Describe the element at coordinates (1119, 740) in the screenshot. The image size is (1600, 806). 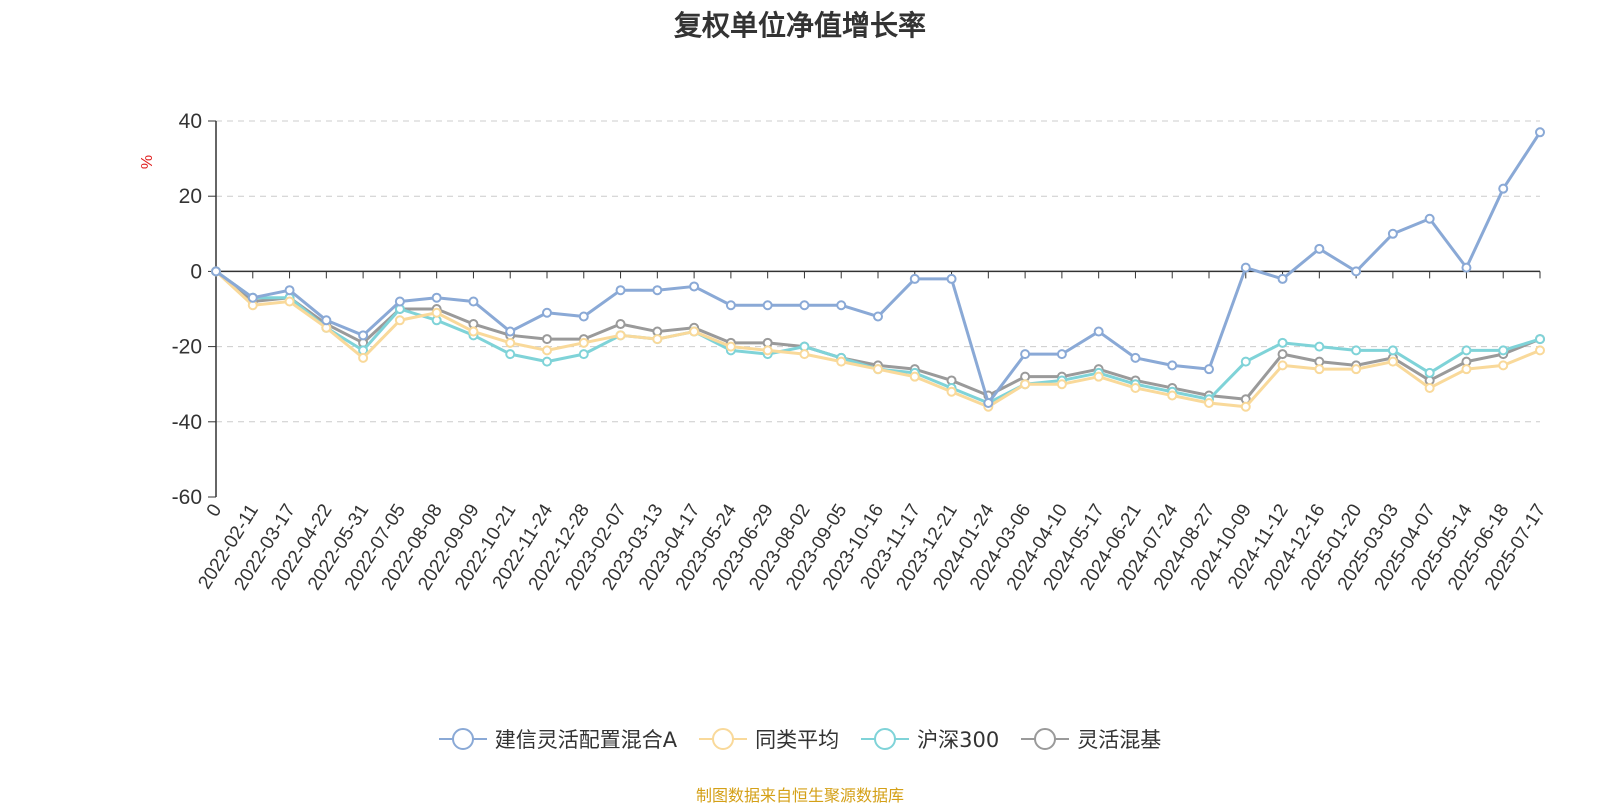
I see `legend-label: 灵活混基` at that location.